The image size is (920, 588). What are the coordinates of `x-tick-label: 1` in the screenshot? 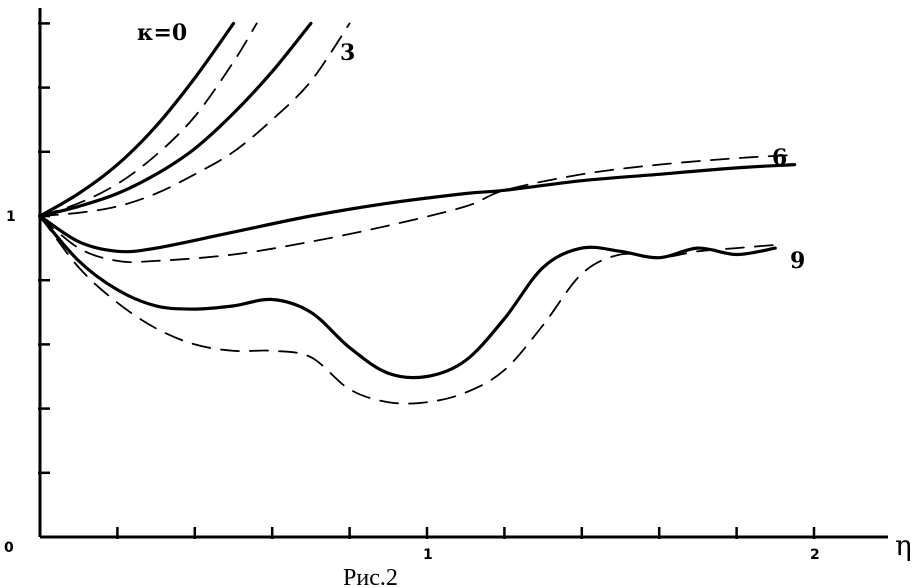 It's located at (428, 555).